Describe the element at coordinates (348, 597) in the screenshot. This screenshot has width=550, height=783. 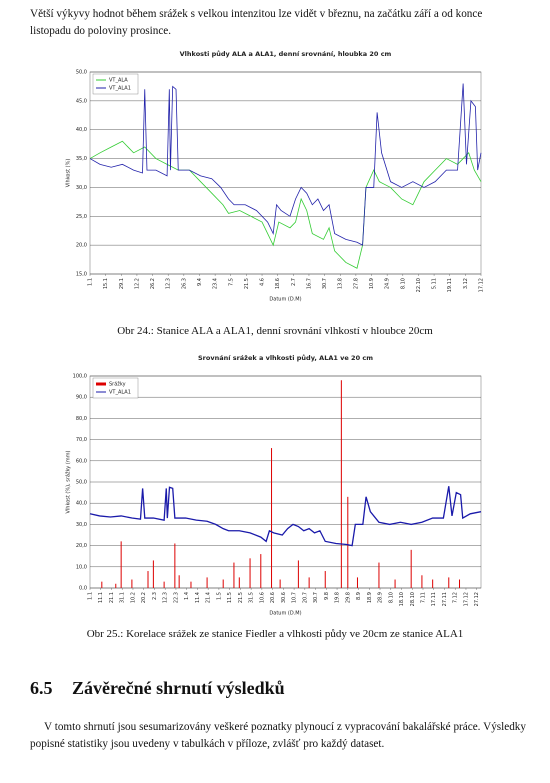
I see `x-tick-label: 29.8` at that location.